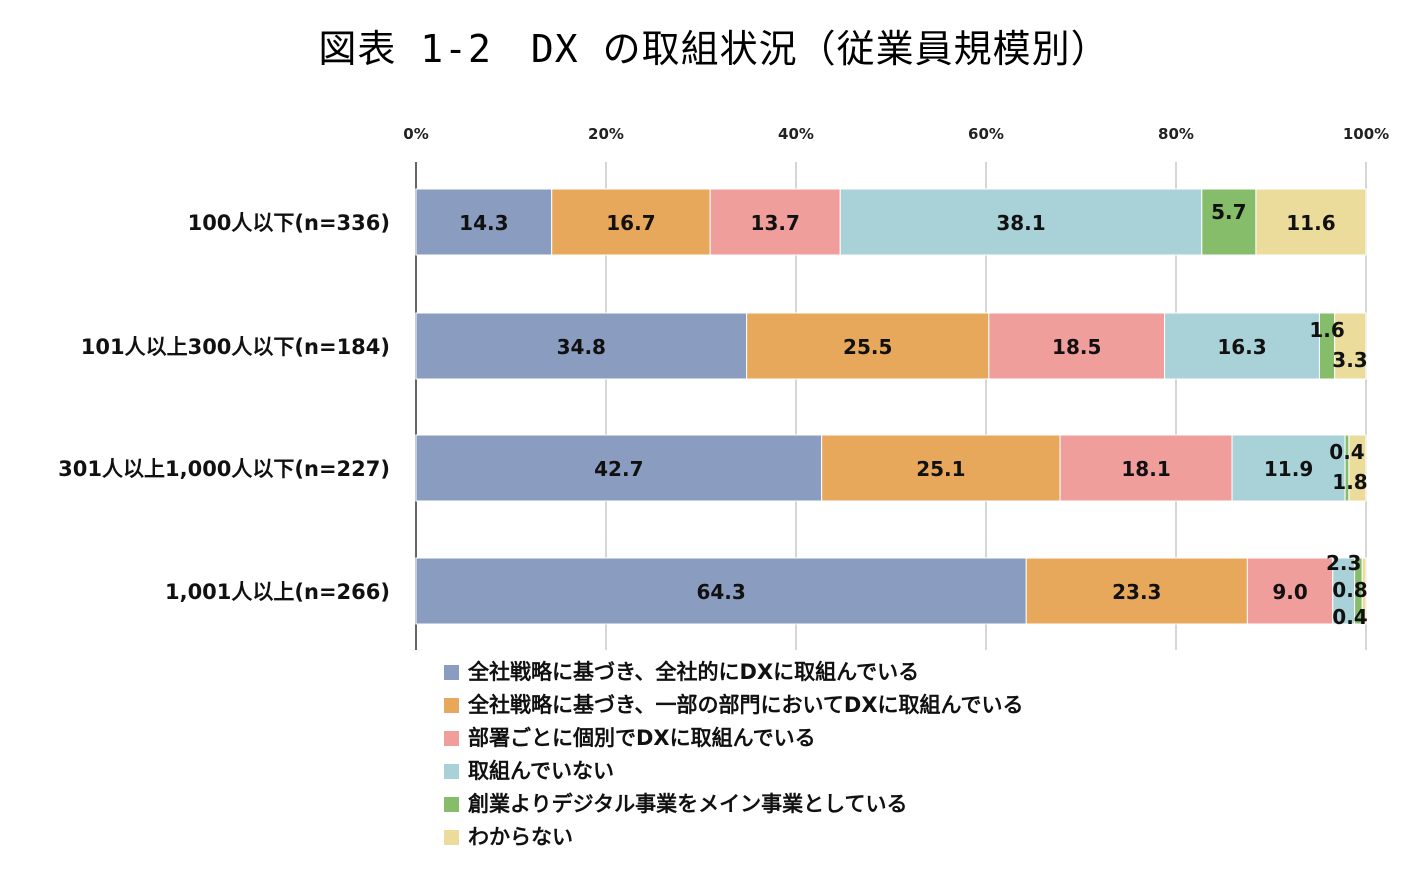  I want to click on value-label: 3.3, so click(1349, 360).